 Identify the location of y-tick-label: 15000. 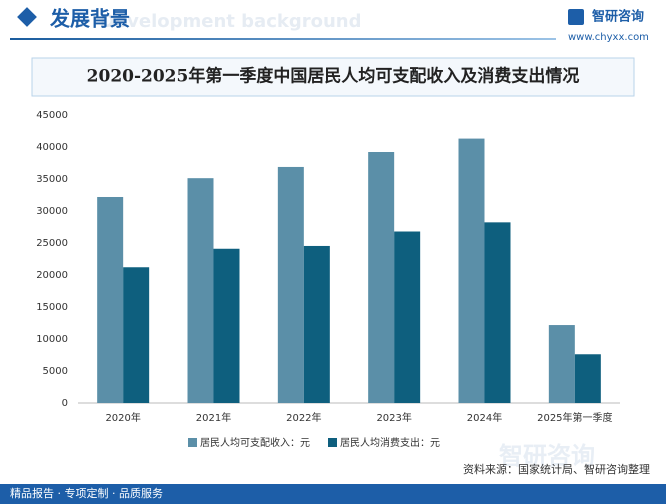
(52, 307).